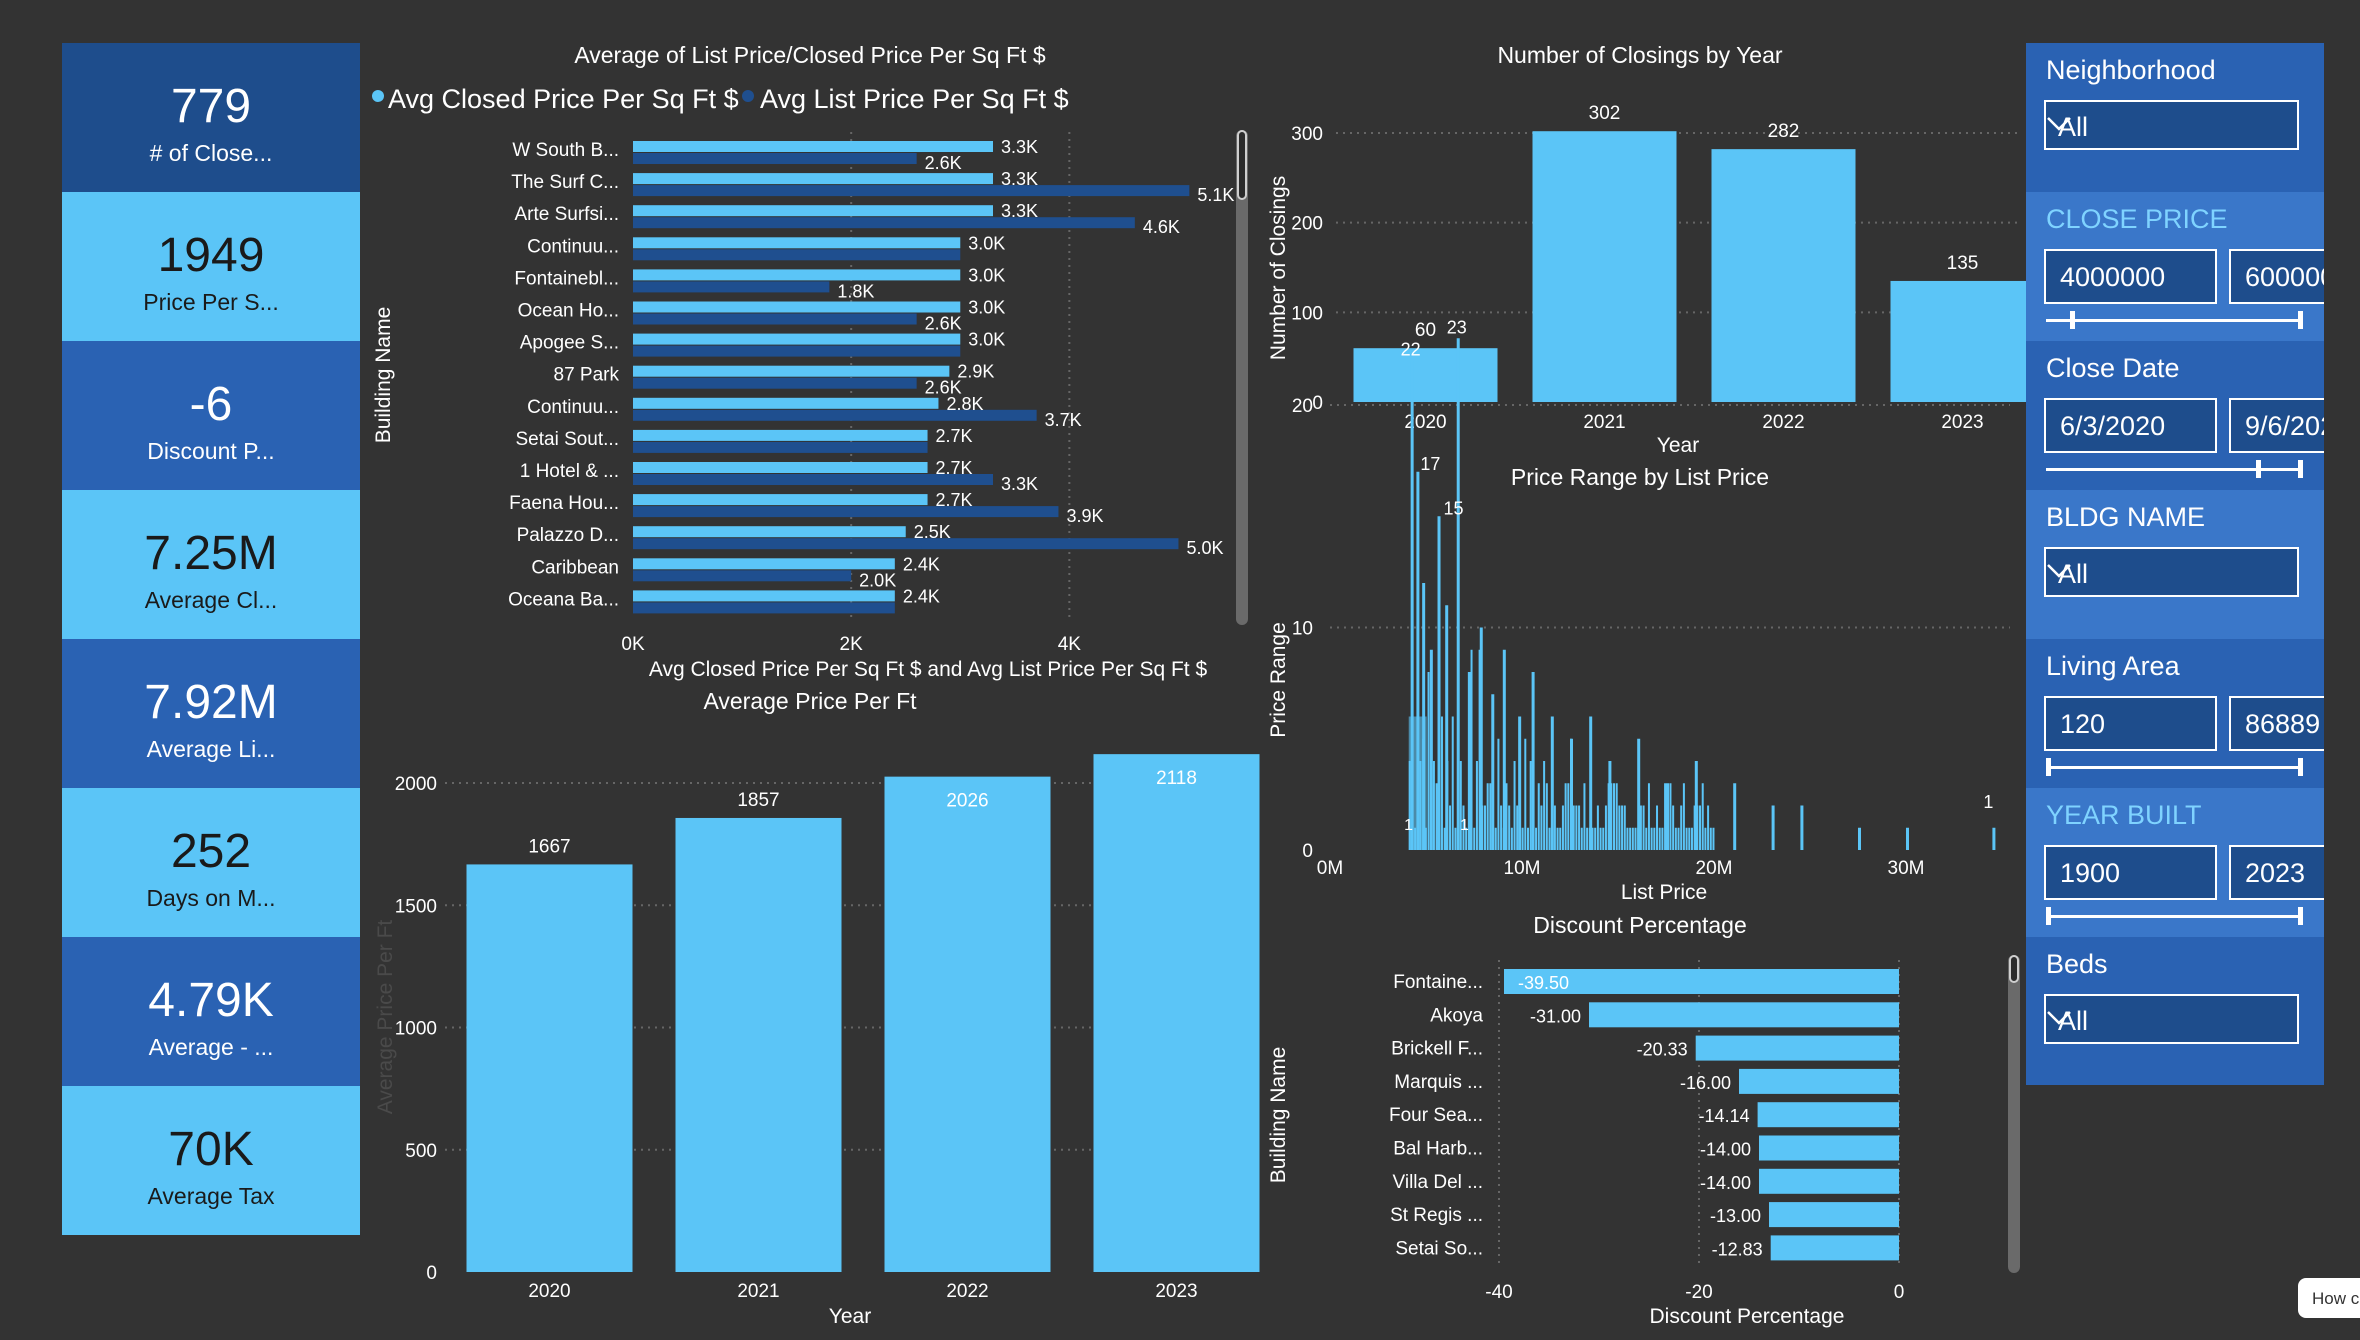  Describe the element at coordinates (211, 553) in the screenshot. I see `kpi-value: 7.25M` at that location.